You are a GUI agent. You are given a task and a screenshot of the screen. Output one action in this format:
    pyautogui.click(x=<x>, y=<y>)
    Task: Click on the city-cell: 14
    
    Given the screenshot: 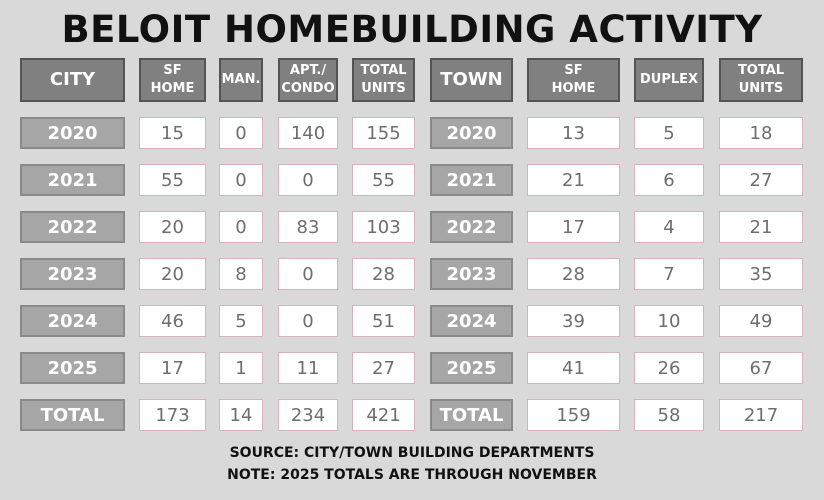 What is the action you would take?
    pyautogui.click(x=241, y=415)
    